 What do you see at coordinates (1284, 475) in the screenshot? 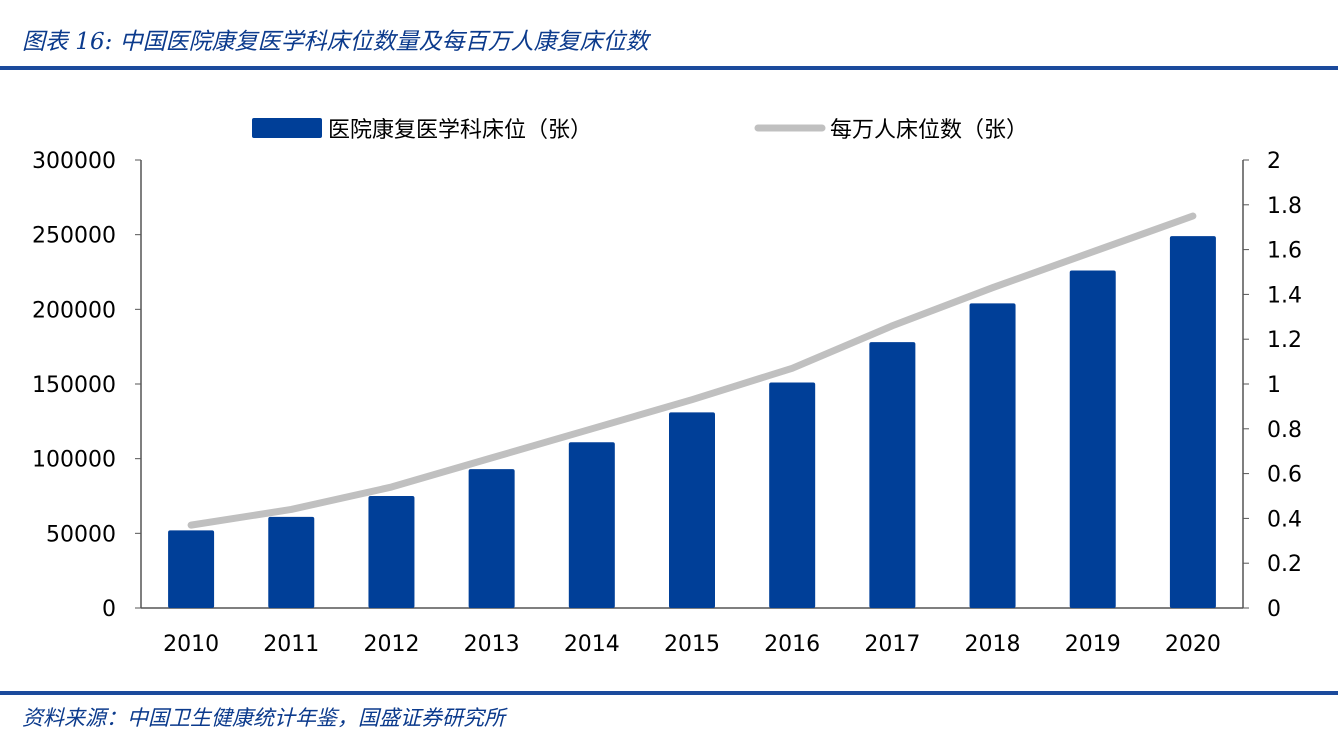
I see `right-tick-label: 0.6` at bounding box center [1284, 475].